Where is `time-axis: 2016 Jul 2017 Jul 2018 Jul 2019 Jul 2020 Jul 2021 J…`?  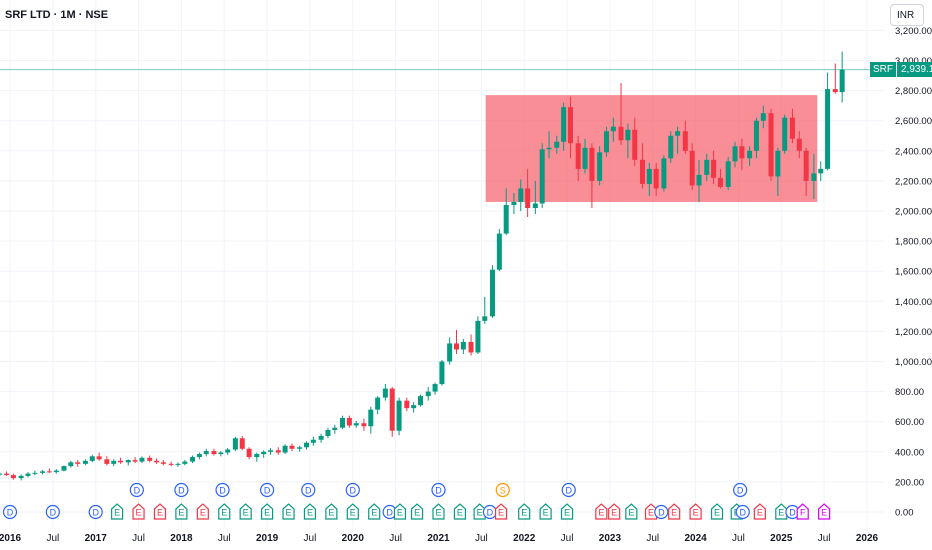
time-axis: 2016 Jul 2017 Jul 2018 Jul 2019 Jul 2020 Jul 2021 J… is located at coordinates (439, 538).